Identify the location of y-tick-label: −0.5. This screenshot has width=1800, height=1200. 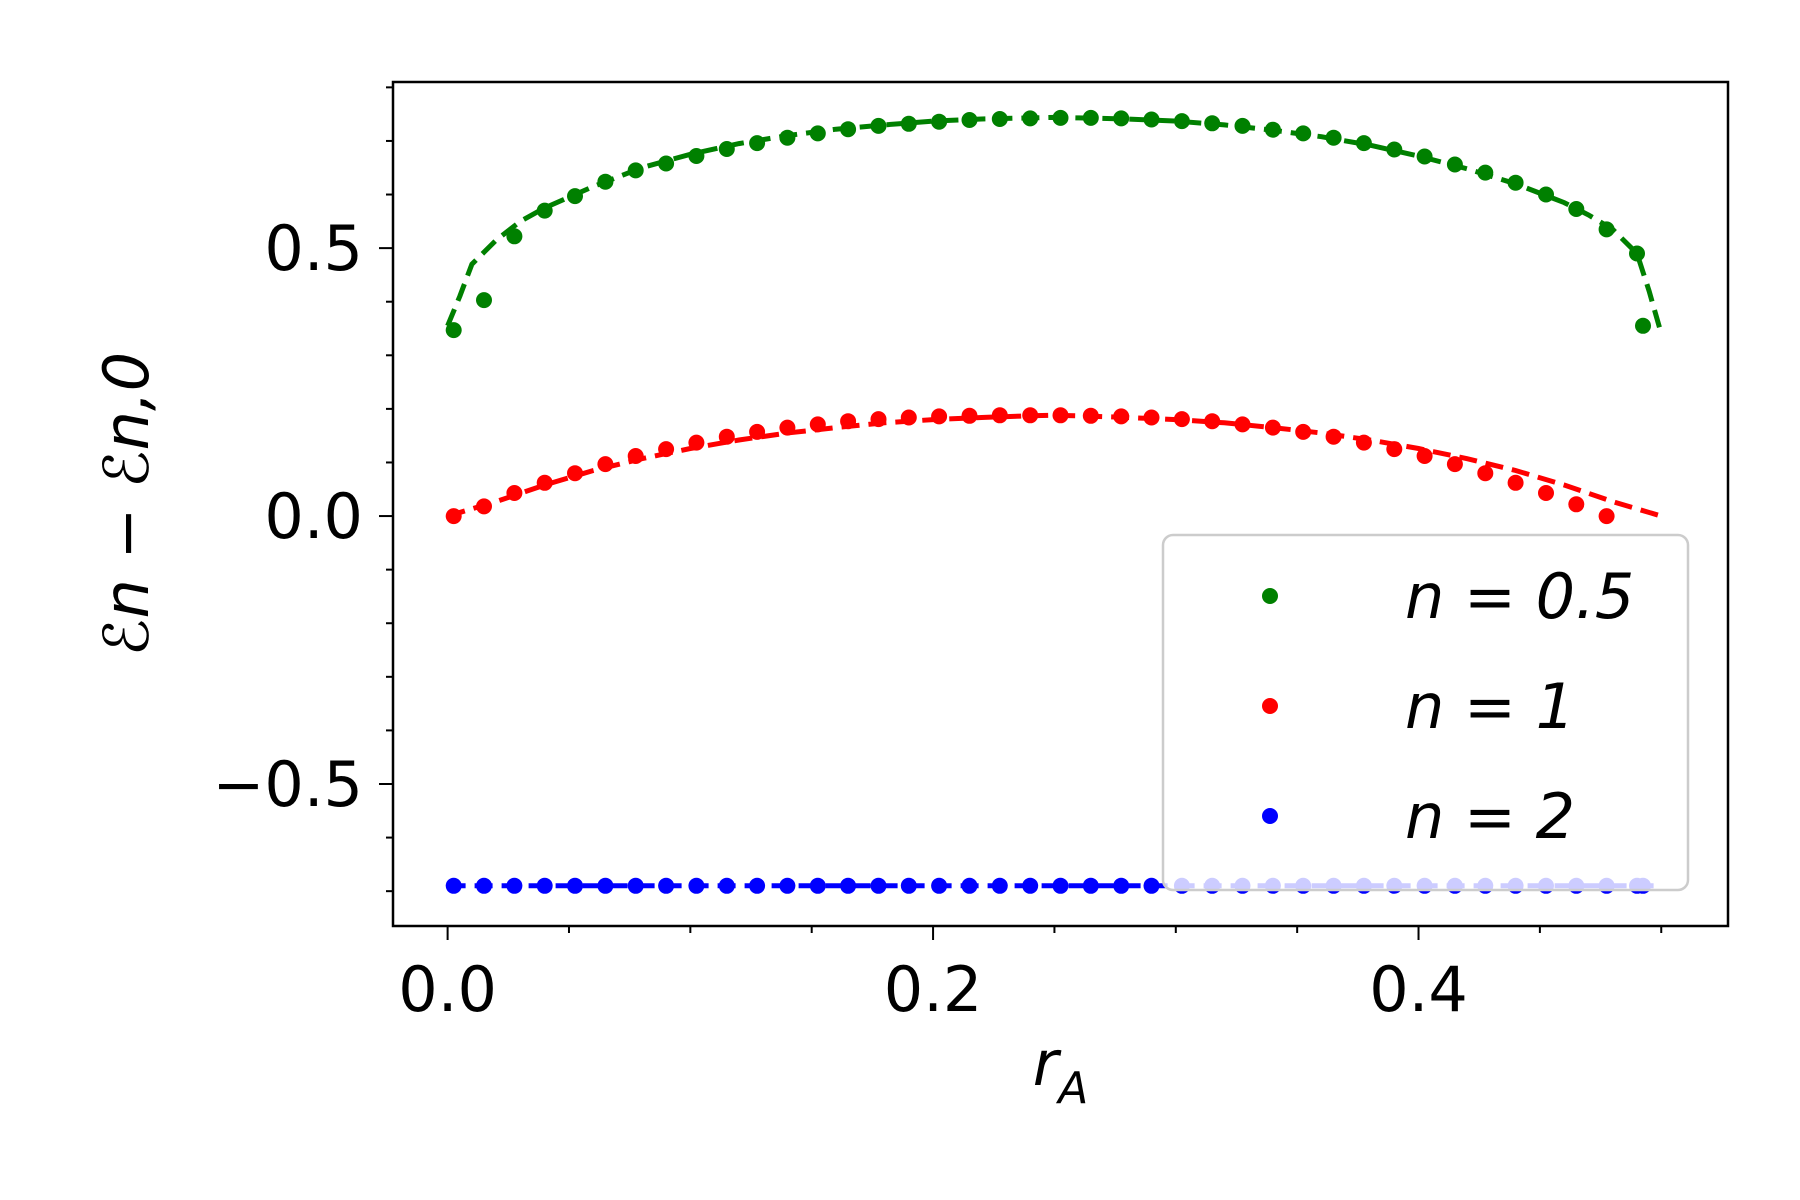
(287, 784).